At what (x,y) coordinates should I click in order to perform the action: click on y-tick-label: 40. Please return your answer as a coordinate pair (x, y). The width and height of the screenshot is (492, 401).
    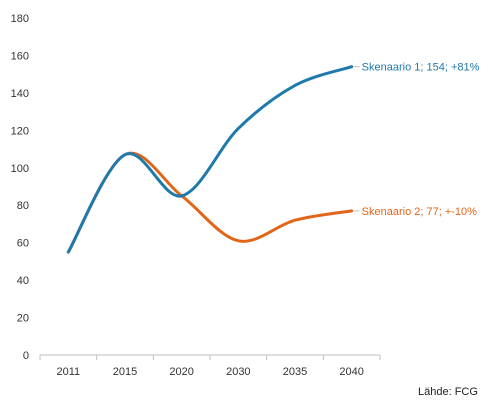
    Looking at the image, I should click on (23, 281).